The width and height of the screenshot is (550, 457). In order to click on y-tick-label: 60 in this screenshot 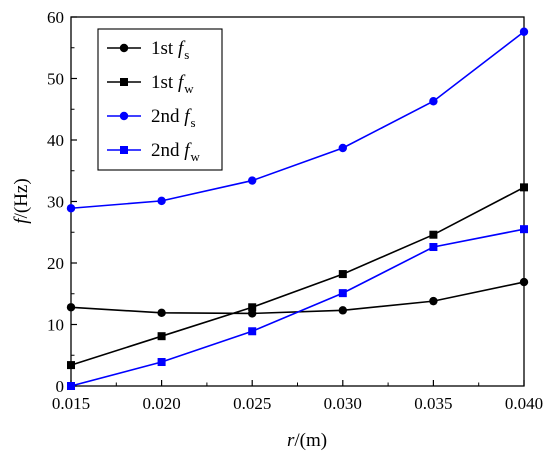, I will do `click(55, 17)`.